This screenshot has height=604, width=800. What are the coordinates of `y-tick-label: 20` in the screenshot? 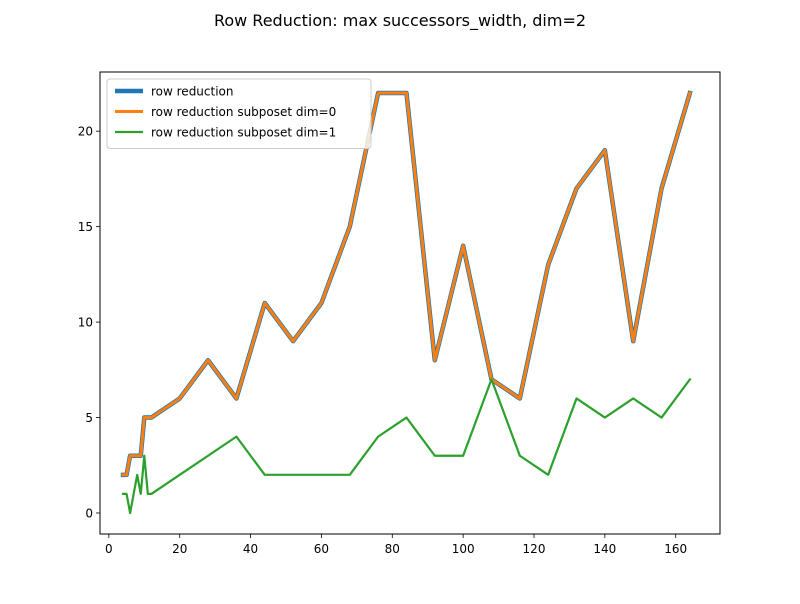 It's located at (85, 132).